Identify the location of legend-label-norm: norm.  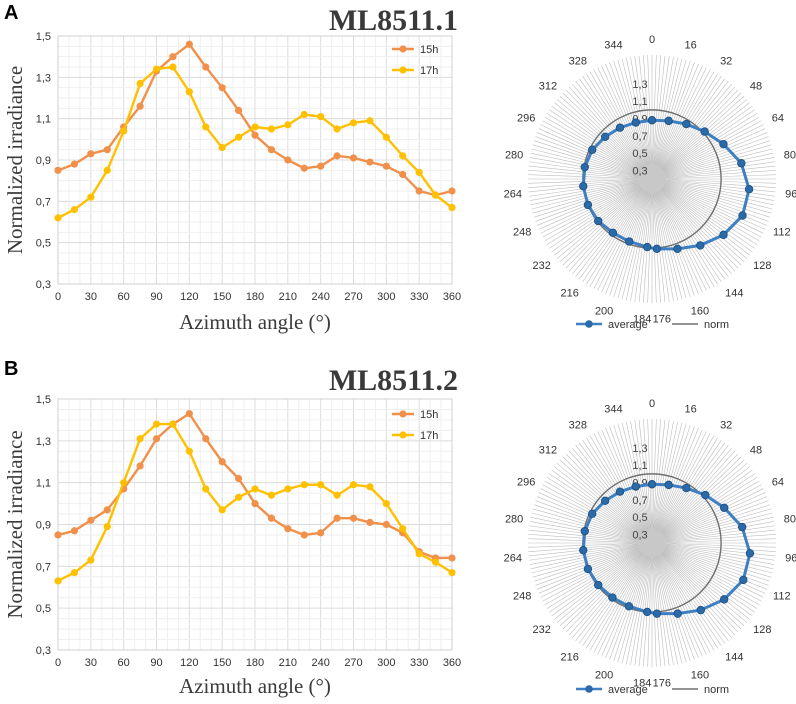
(716, 690).